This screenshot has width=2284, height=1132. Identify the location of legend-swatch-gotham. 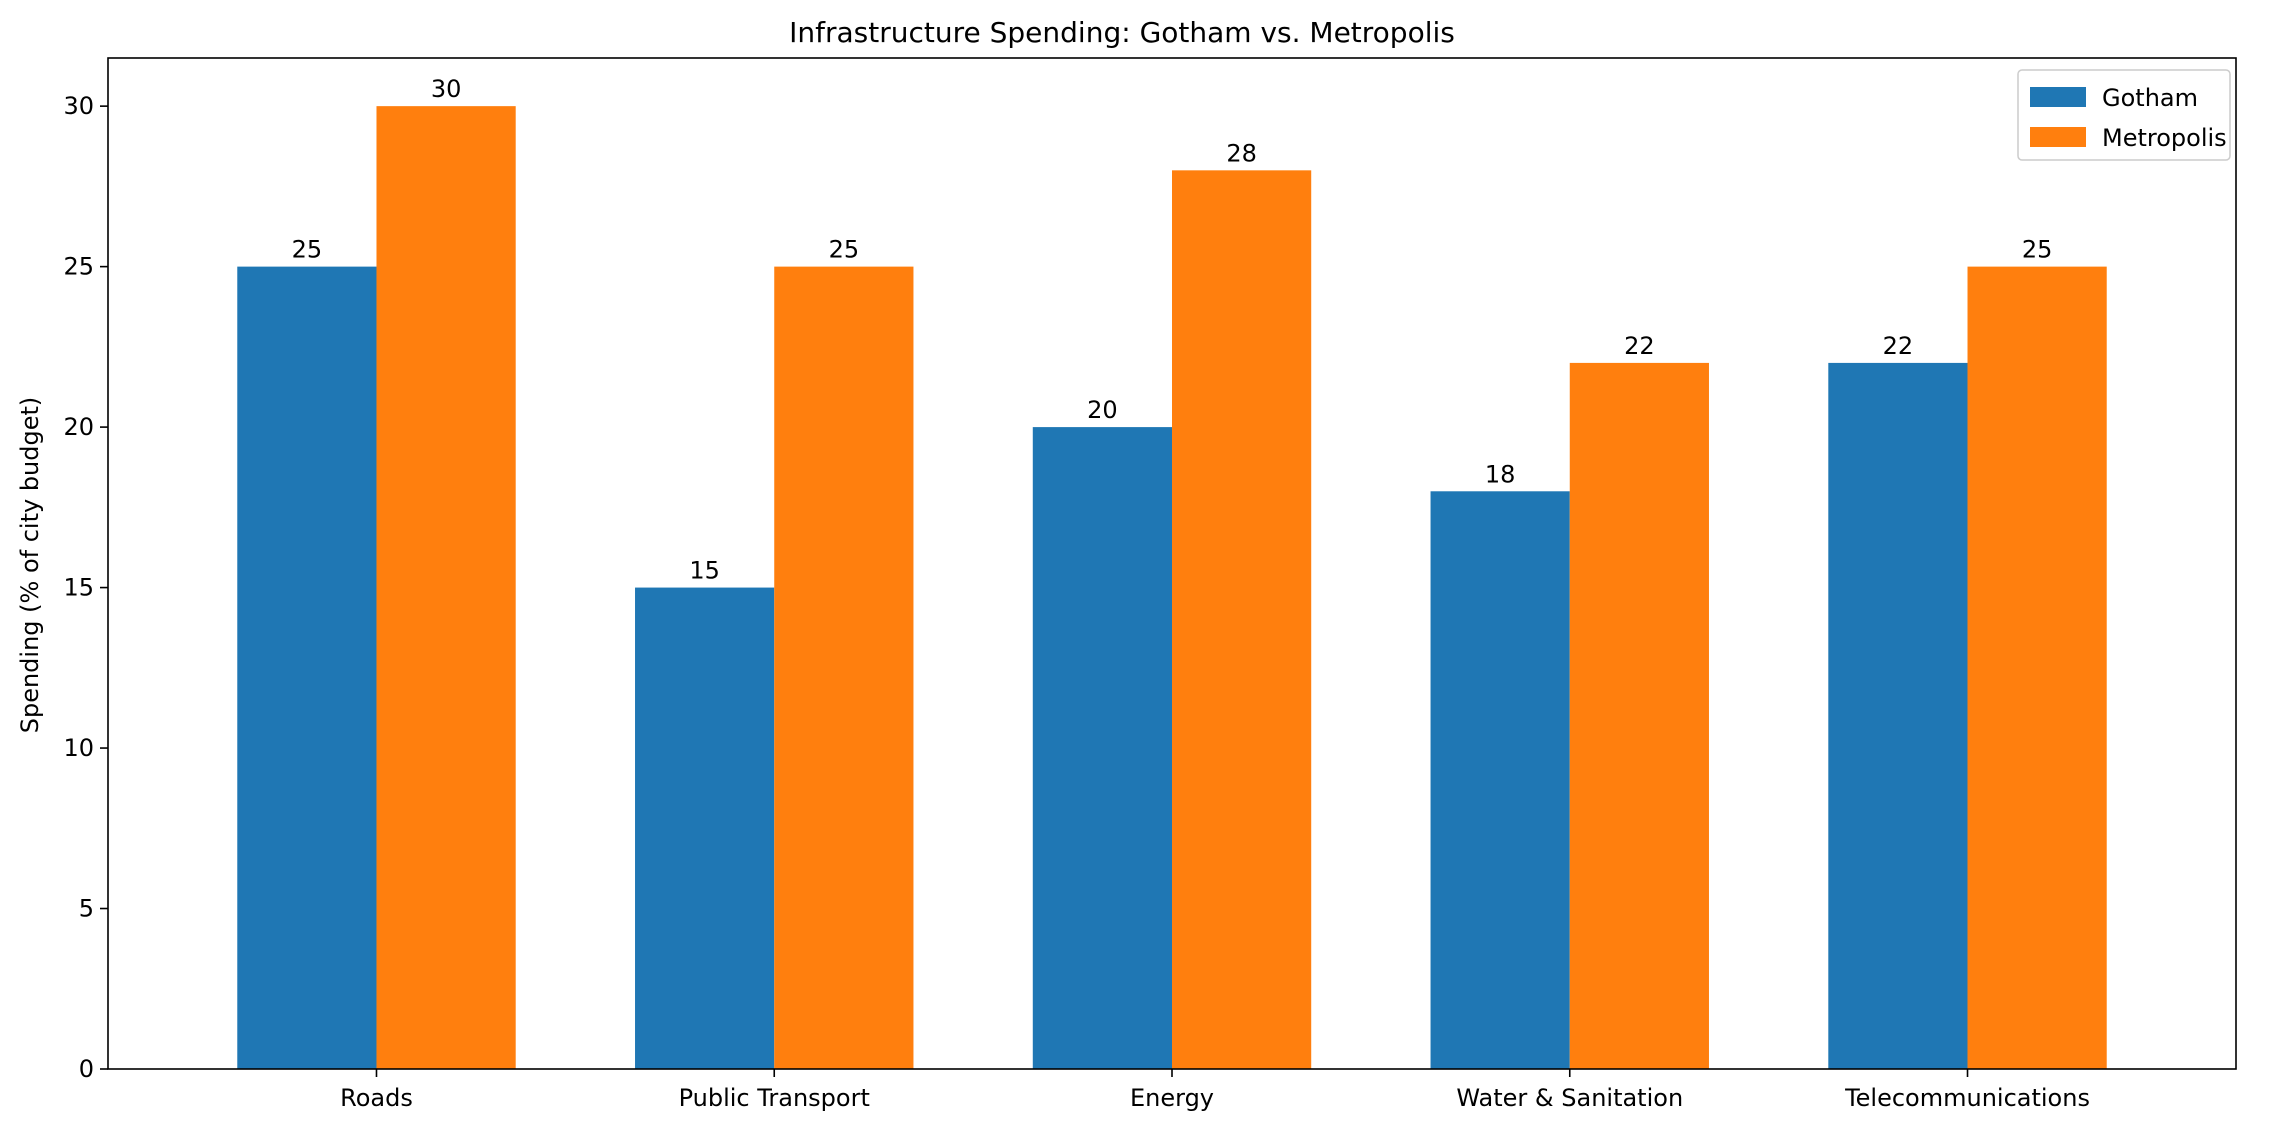
(2058, 97).